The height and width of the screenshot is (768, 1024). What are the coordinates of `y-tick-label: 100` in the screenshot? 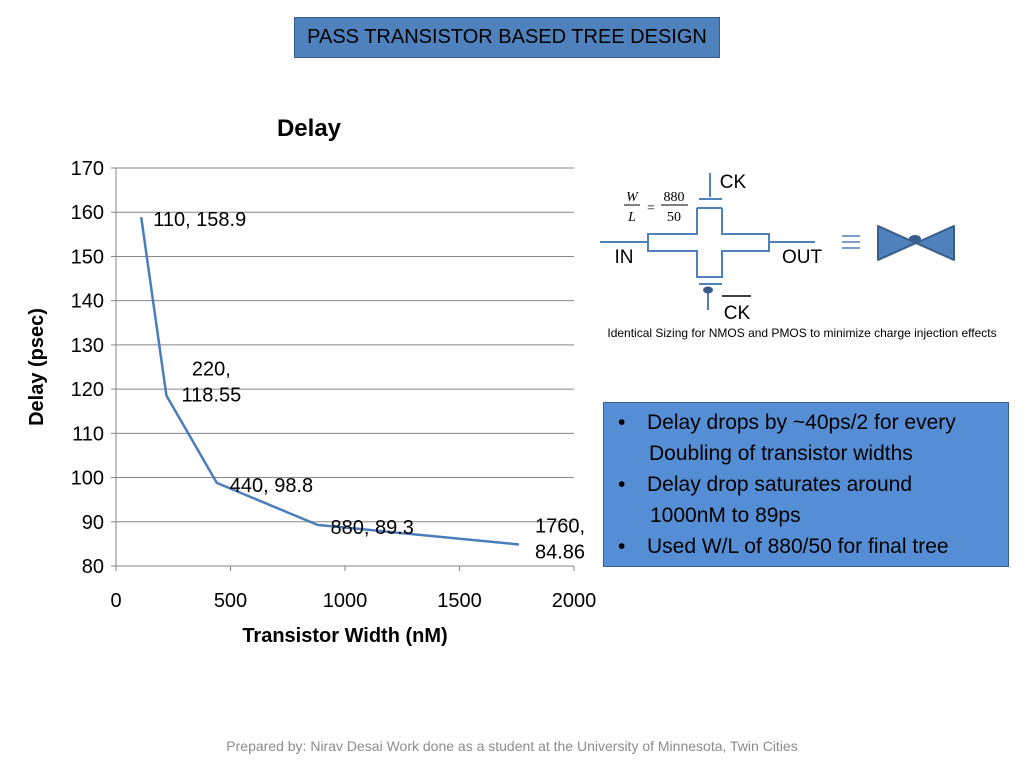 It's located at (87, 479).